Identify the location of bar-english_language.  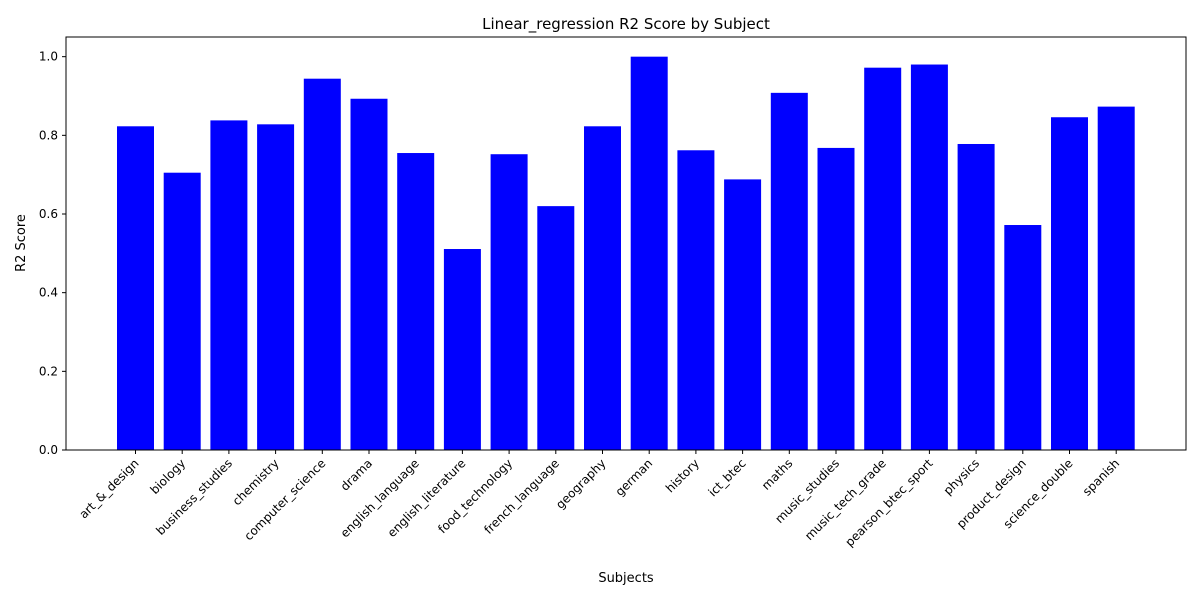
(416, 301).